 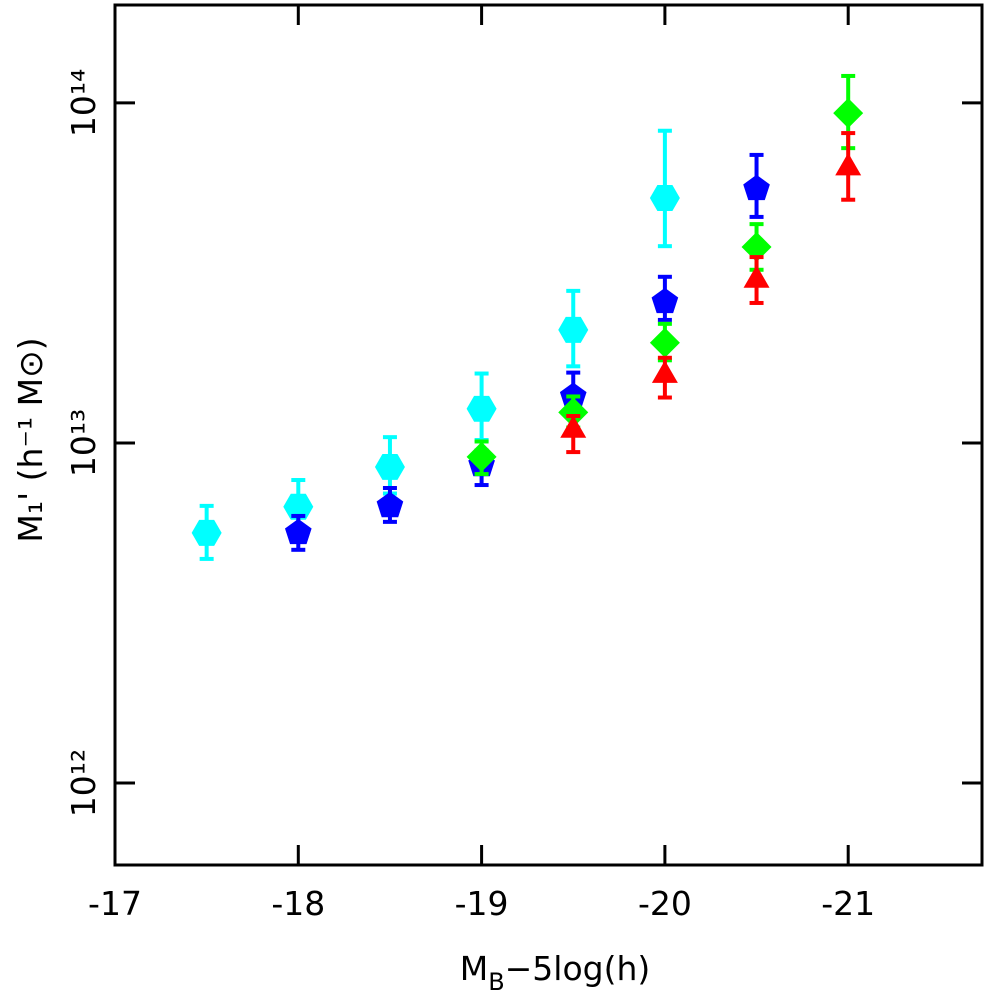 I want to click on x-tick-label: -19, so click(x=482, y=903).